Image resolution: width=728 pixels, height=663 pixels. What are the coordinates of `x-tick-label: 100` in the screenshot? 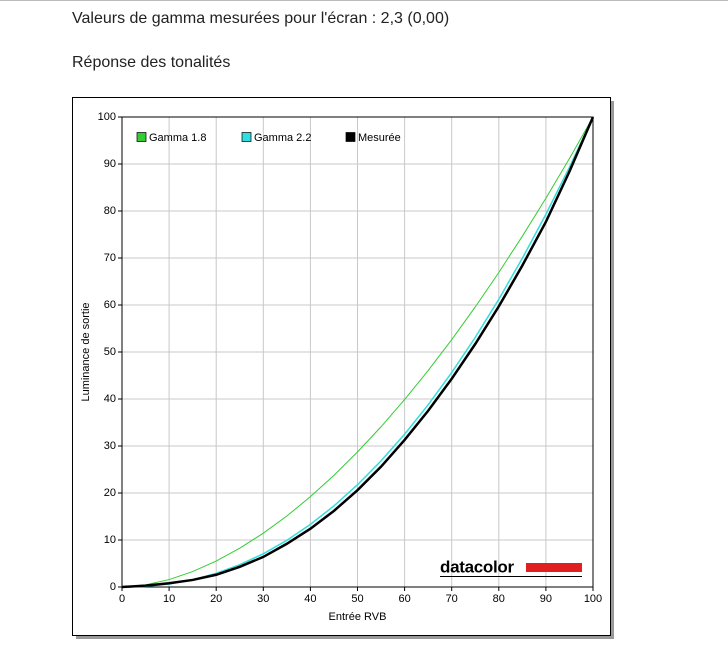 It's located at (593, 599).